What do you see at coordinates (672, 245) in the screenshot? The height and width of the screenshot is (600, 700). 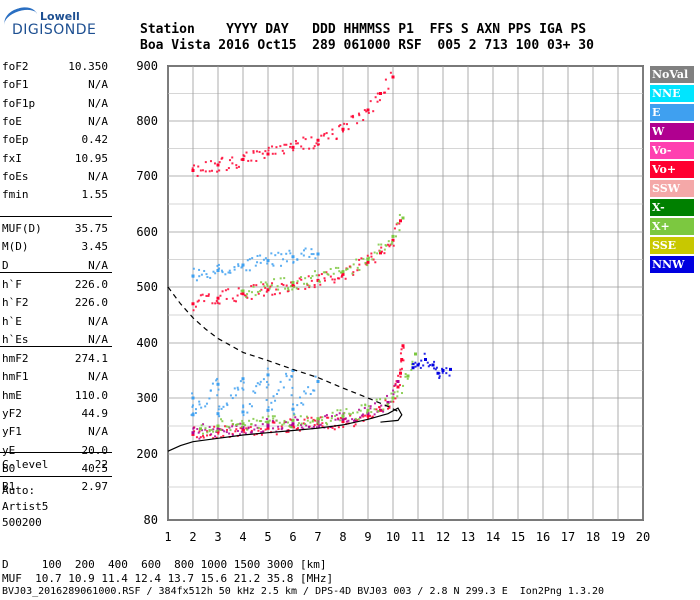 I see `legend-item-sse: SSE` at bounding box center [672, 245].